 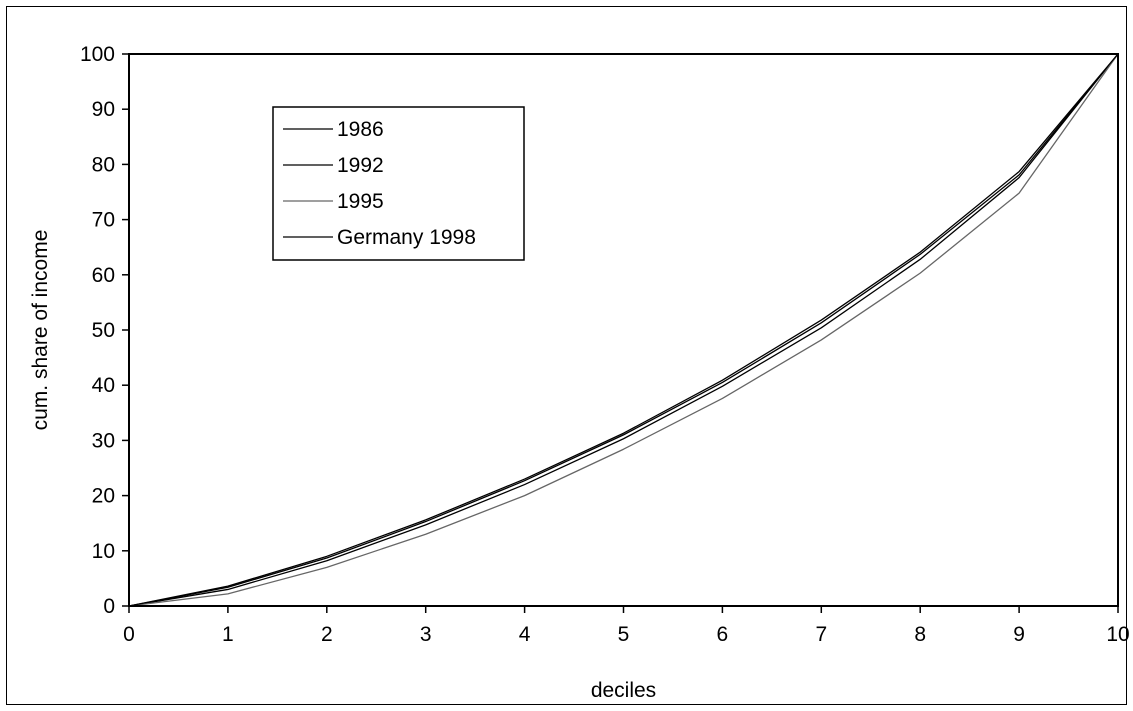 I want to click on x-tick-label: 5, so click(x=624, y=634).